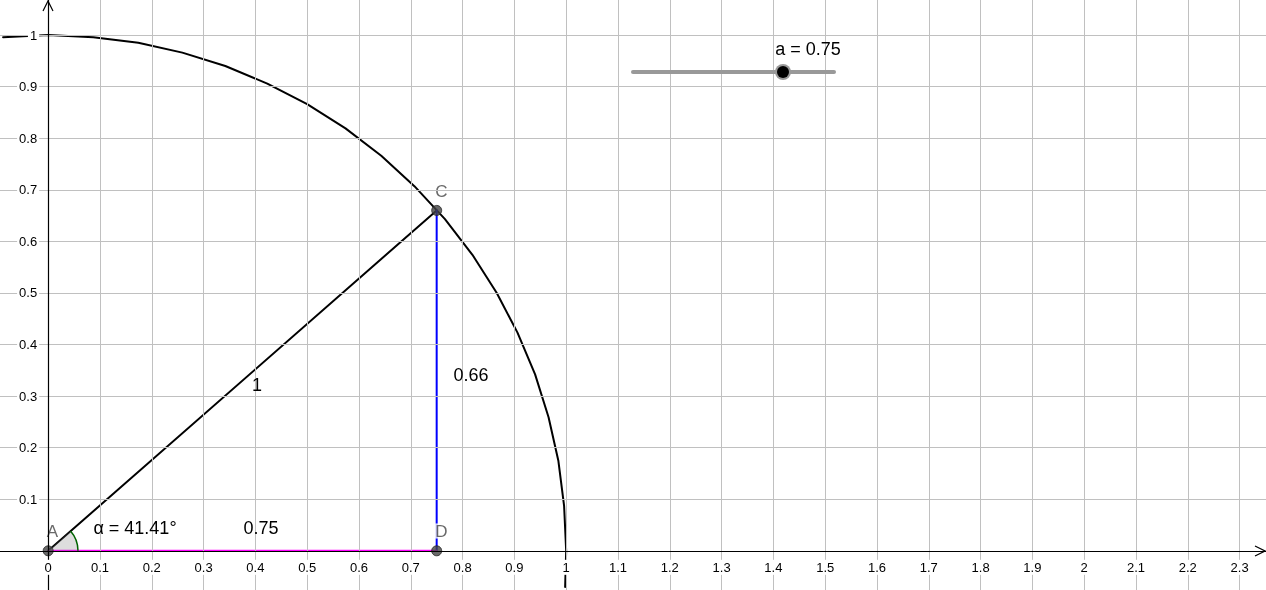 The height and width of the screenshot is (590, 1266). What do you see at coordinates (135, 528) in the screenshot?
I see `annotation: α = 41.41°` at bounding box center [135, 528].